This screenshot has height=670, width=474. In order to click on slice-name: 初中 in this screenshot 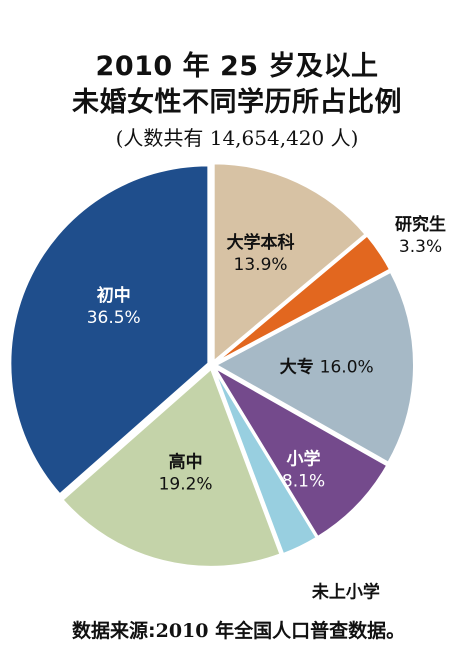, I will do `click(114, 295)`.